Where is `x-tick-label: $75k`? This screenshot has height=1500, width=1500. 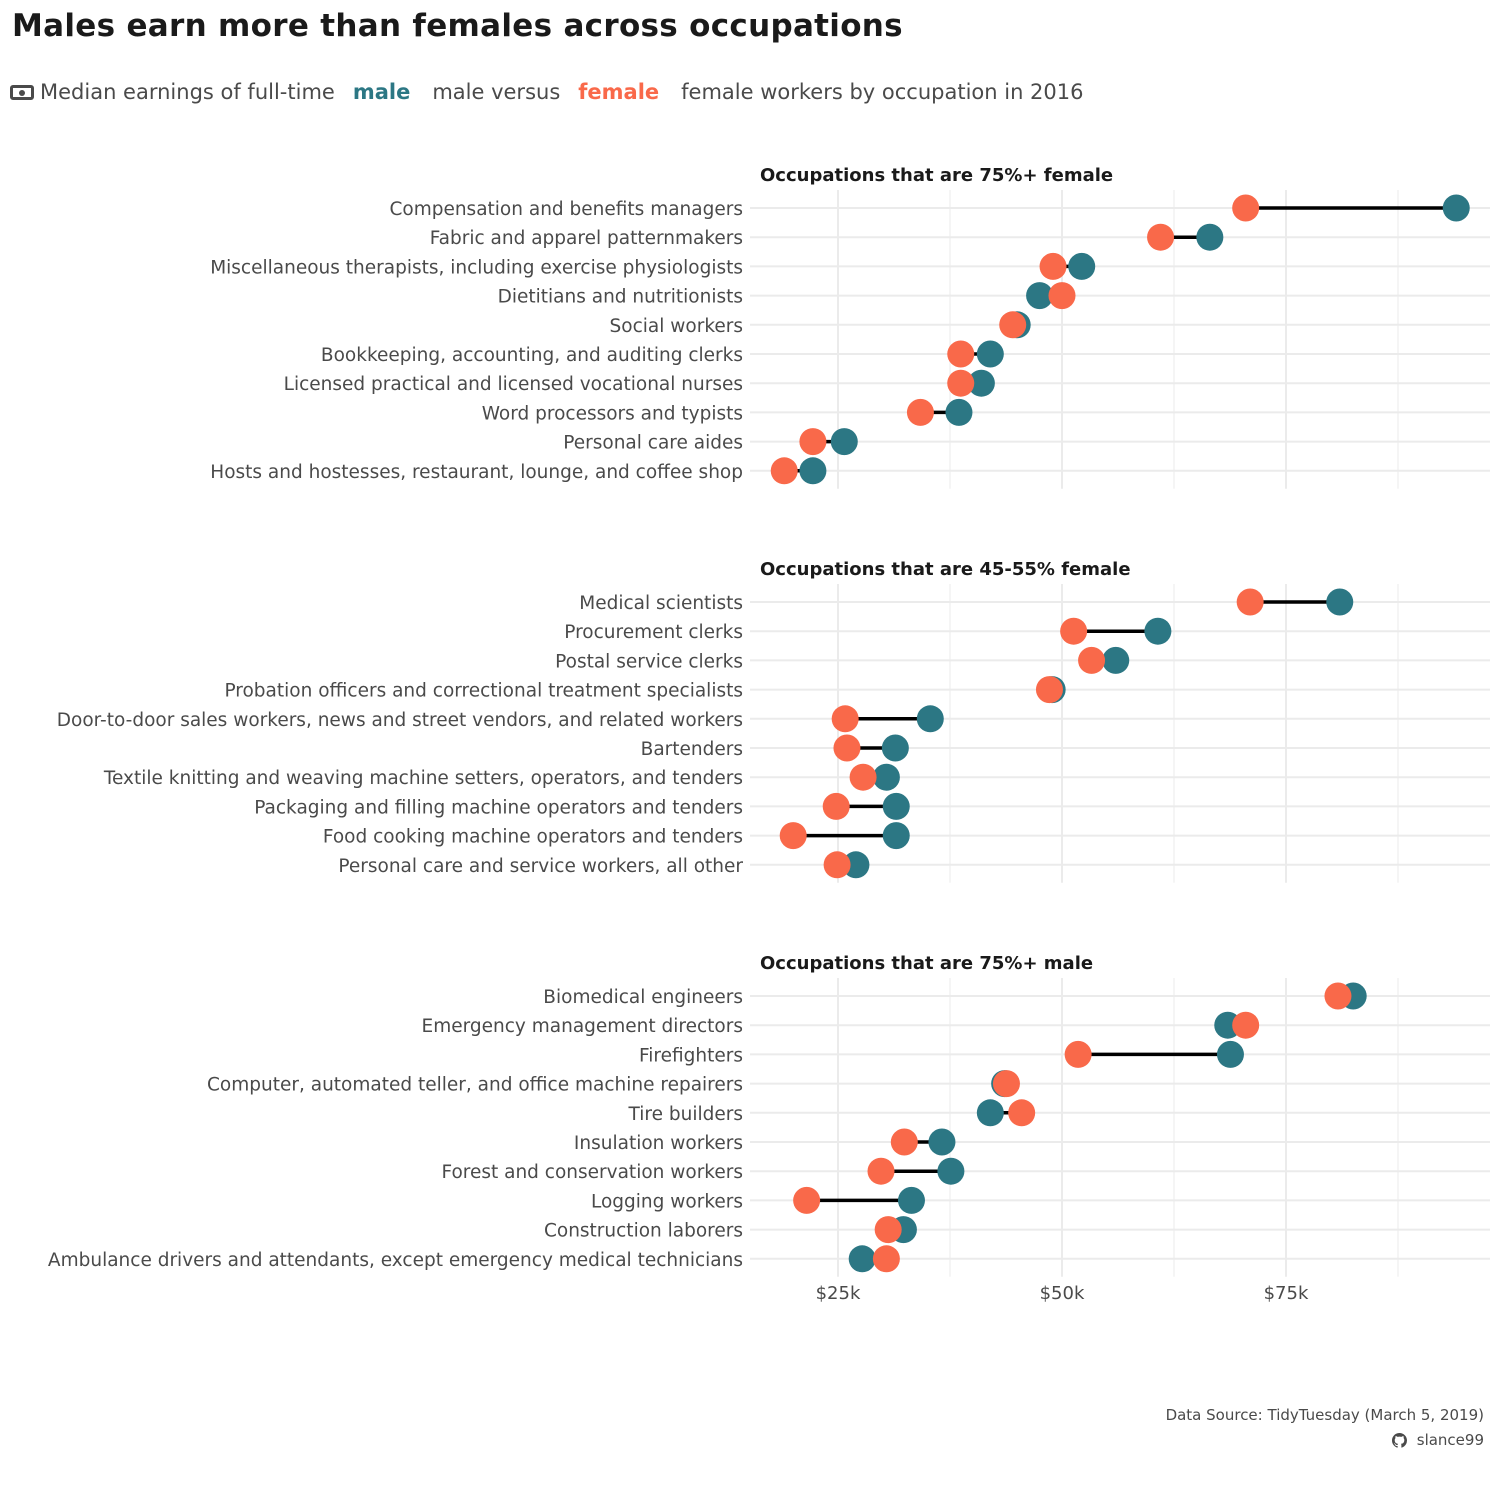
x-tick-label: $75k is located at coordinates (1286, 1293).